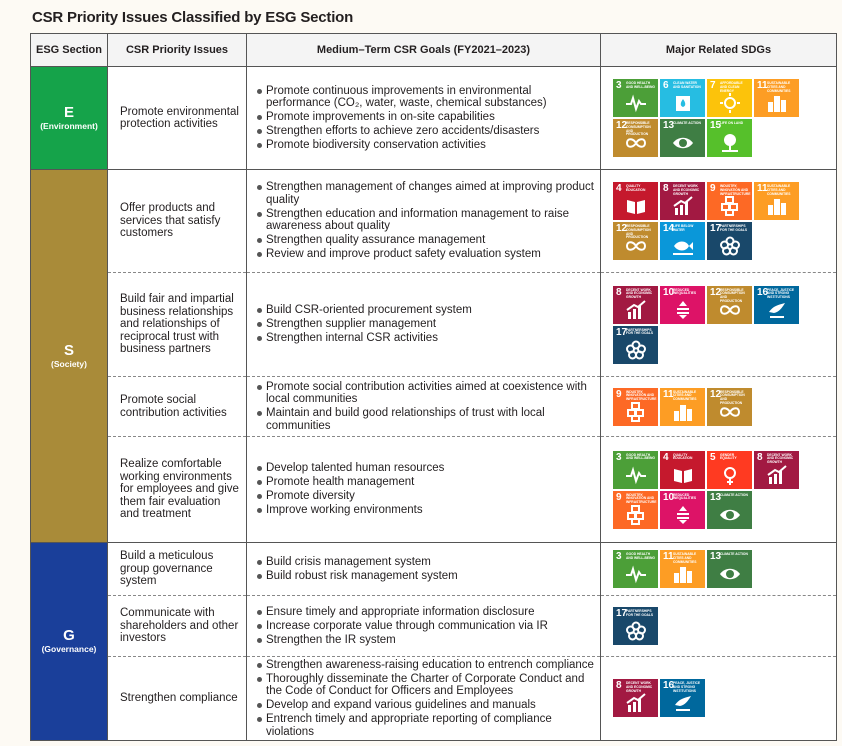 This screenshot has height=746, width=842. Describe the element at coordinates (682, 98) in the screenshot. I see `sdg-tile-6: 6 Clean water and sanitation` at that location.